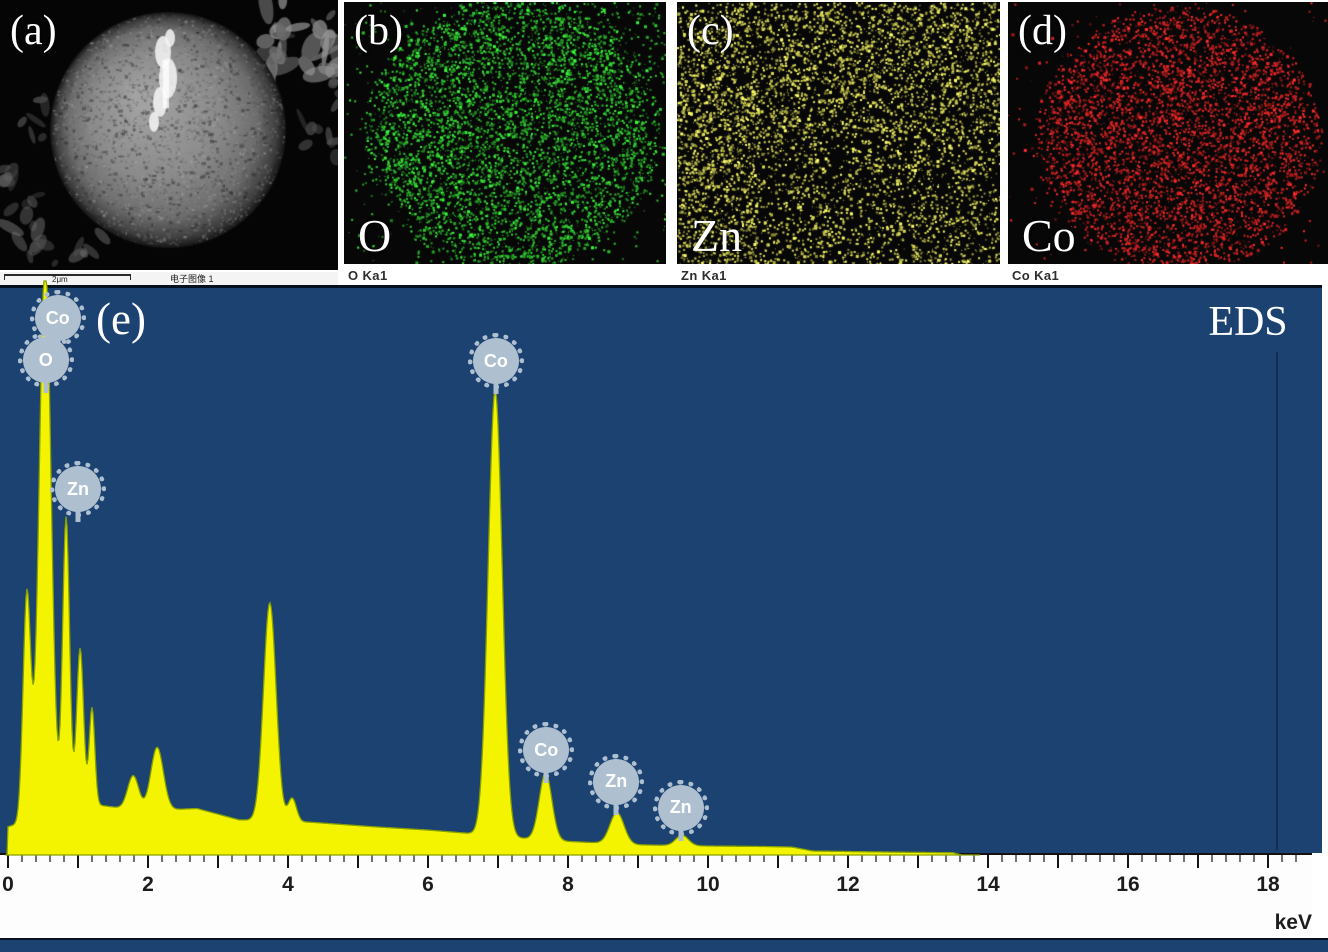  Describe the element at coordinates (192, 279) in the screenshot. I see `sem-caption: 电子图像 1` at that location.